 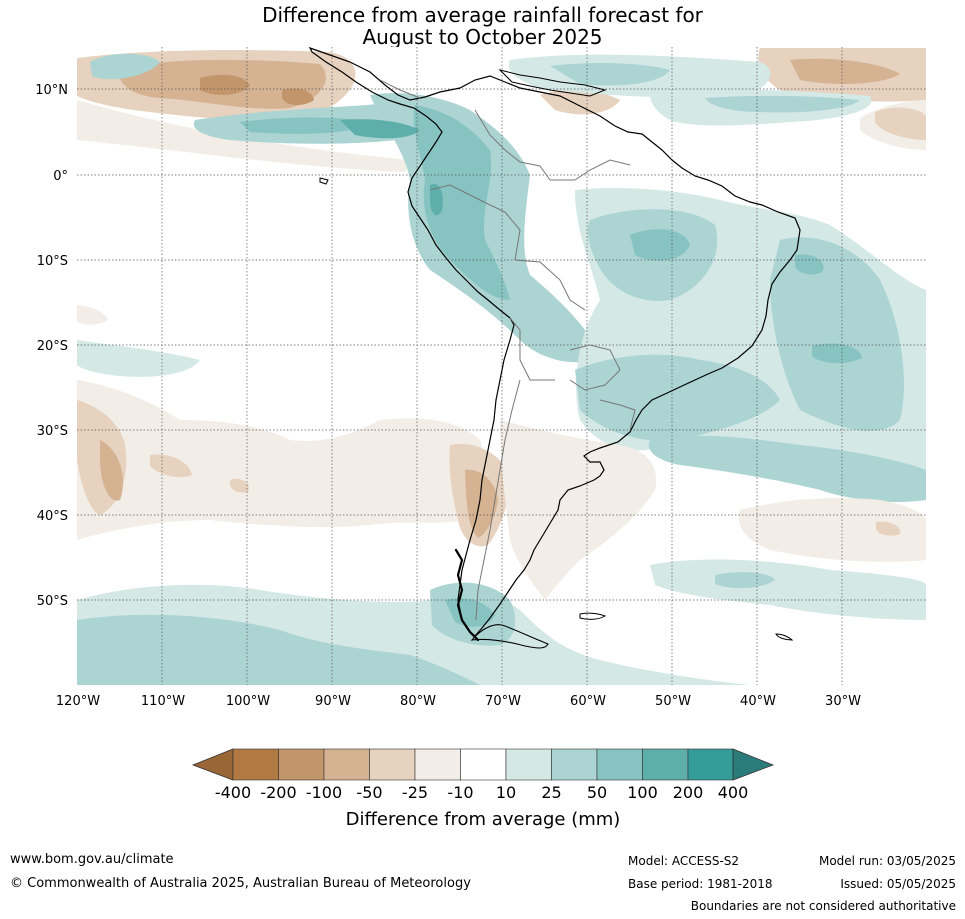 What do you see at coordinates (787, 468) in the screenshot?
I see `wet-area-uruguay-offshore` at bounding box center [787, 468].